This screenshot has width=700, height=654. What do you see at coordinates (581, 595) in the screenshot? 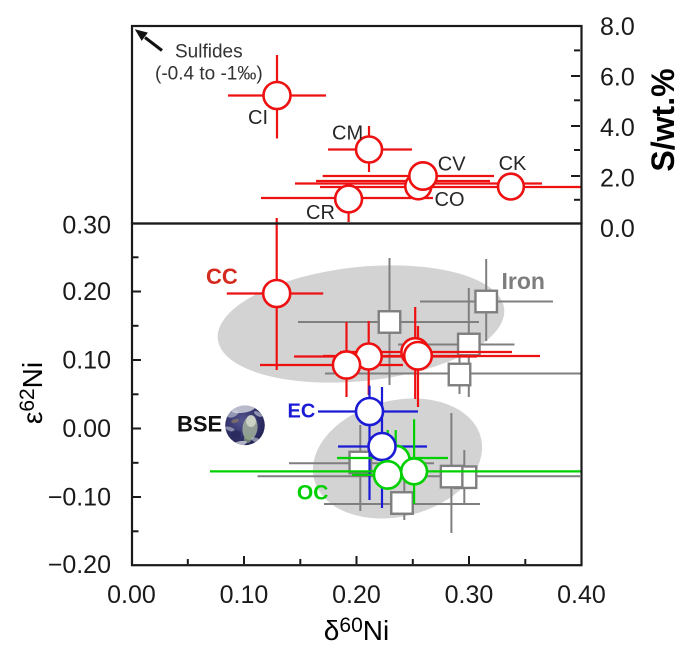
I see `svg-text: 0.40` at bounding box center [581, 595].